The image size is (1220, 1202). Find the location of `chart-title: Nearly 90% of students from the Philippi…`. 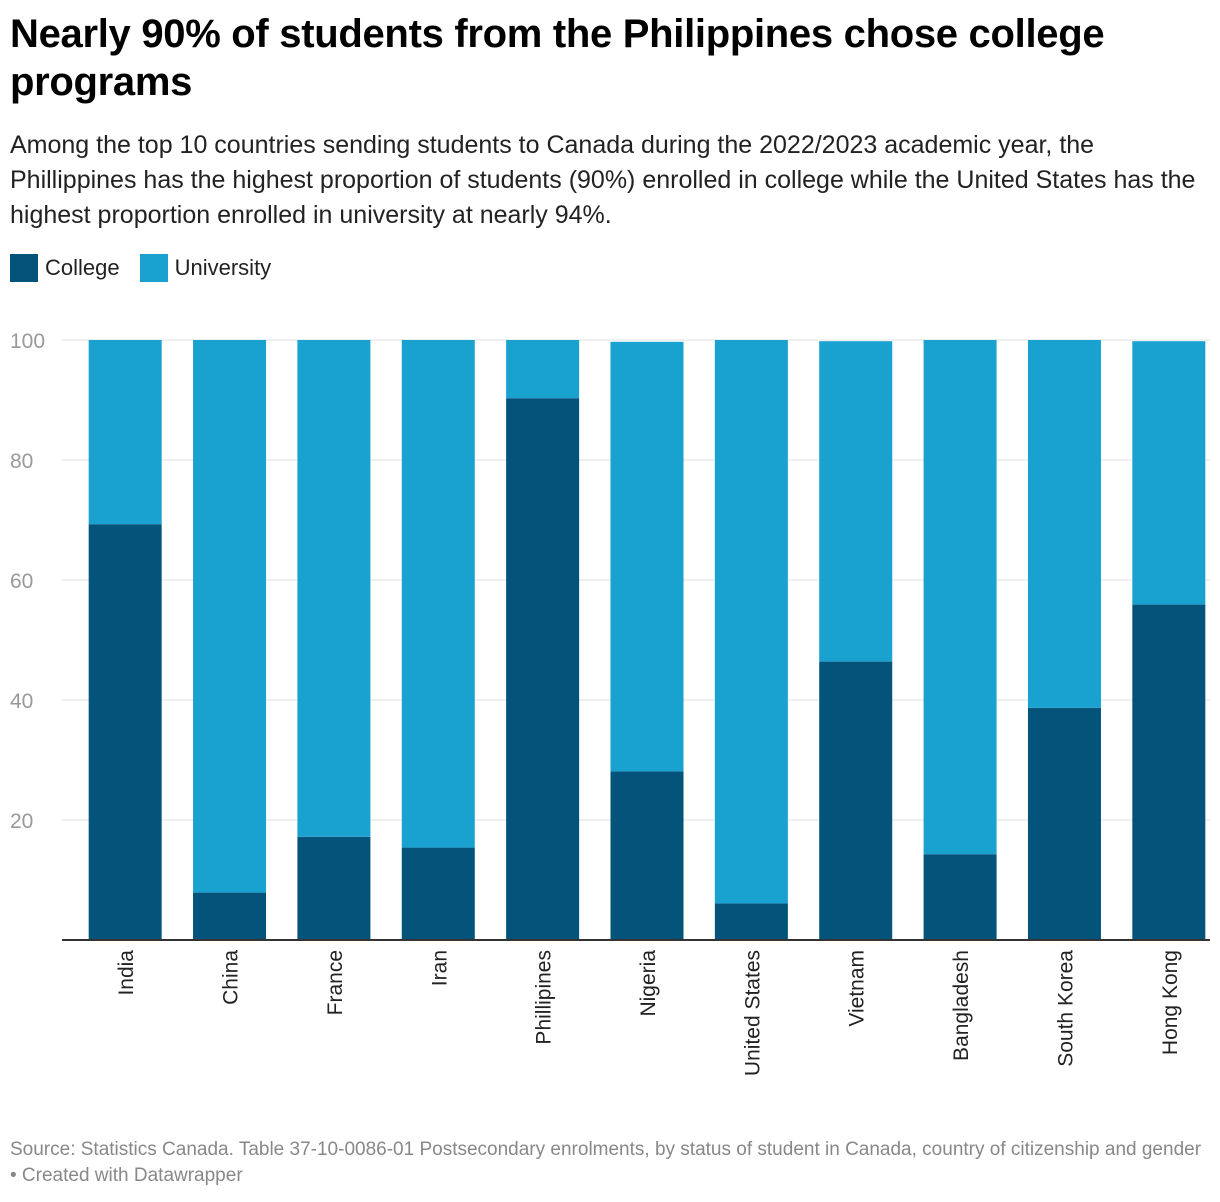

chart-title: Nearly 90% of students from the Philippi… is located at coordinates (557, 58).